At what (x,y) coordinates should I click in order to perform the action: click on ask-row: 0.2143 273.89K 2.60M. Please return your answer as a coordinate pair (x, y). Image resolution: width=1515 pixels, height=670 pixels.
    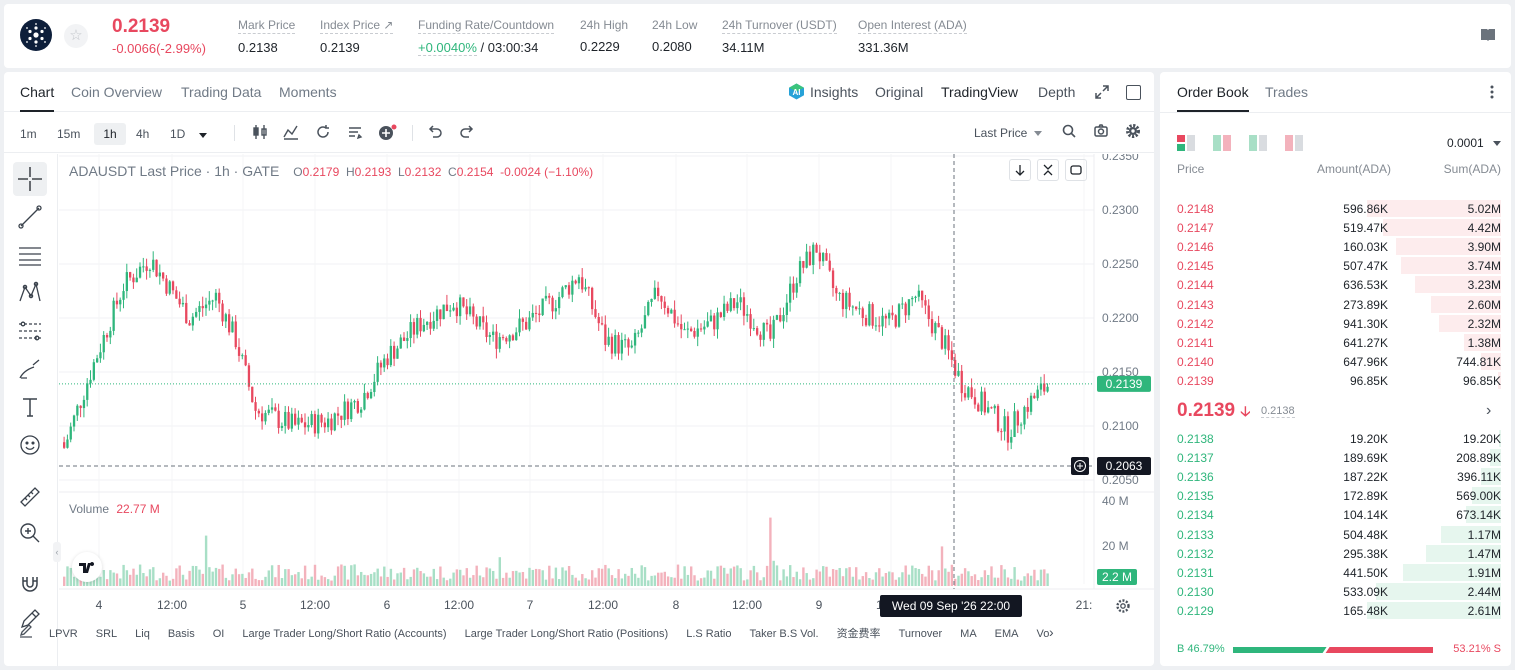
    Looking at the image, I should click on (1335, 304).